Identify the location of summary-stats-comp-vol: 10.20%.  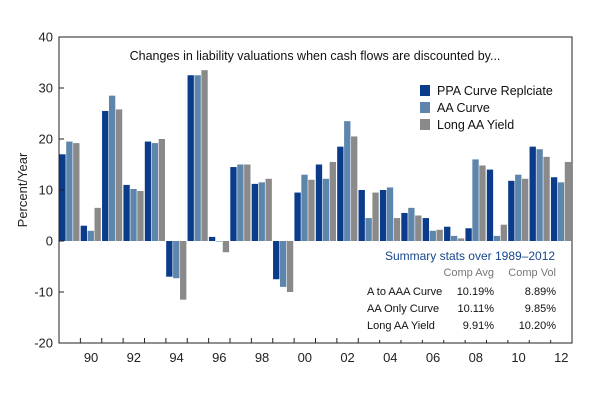
(538, 326).